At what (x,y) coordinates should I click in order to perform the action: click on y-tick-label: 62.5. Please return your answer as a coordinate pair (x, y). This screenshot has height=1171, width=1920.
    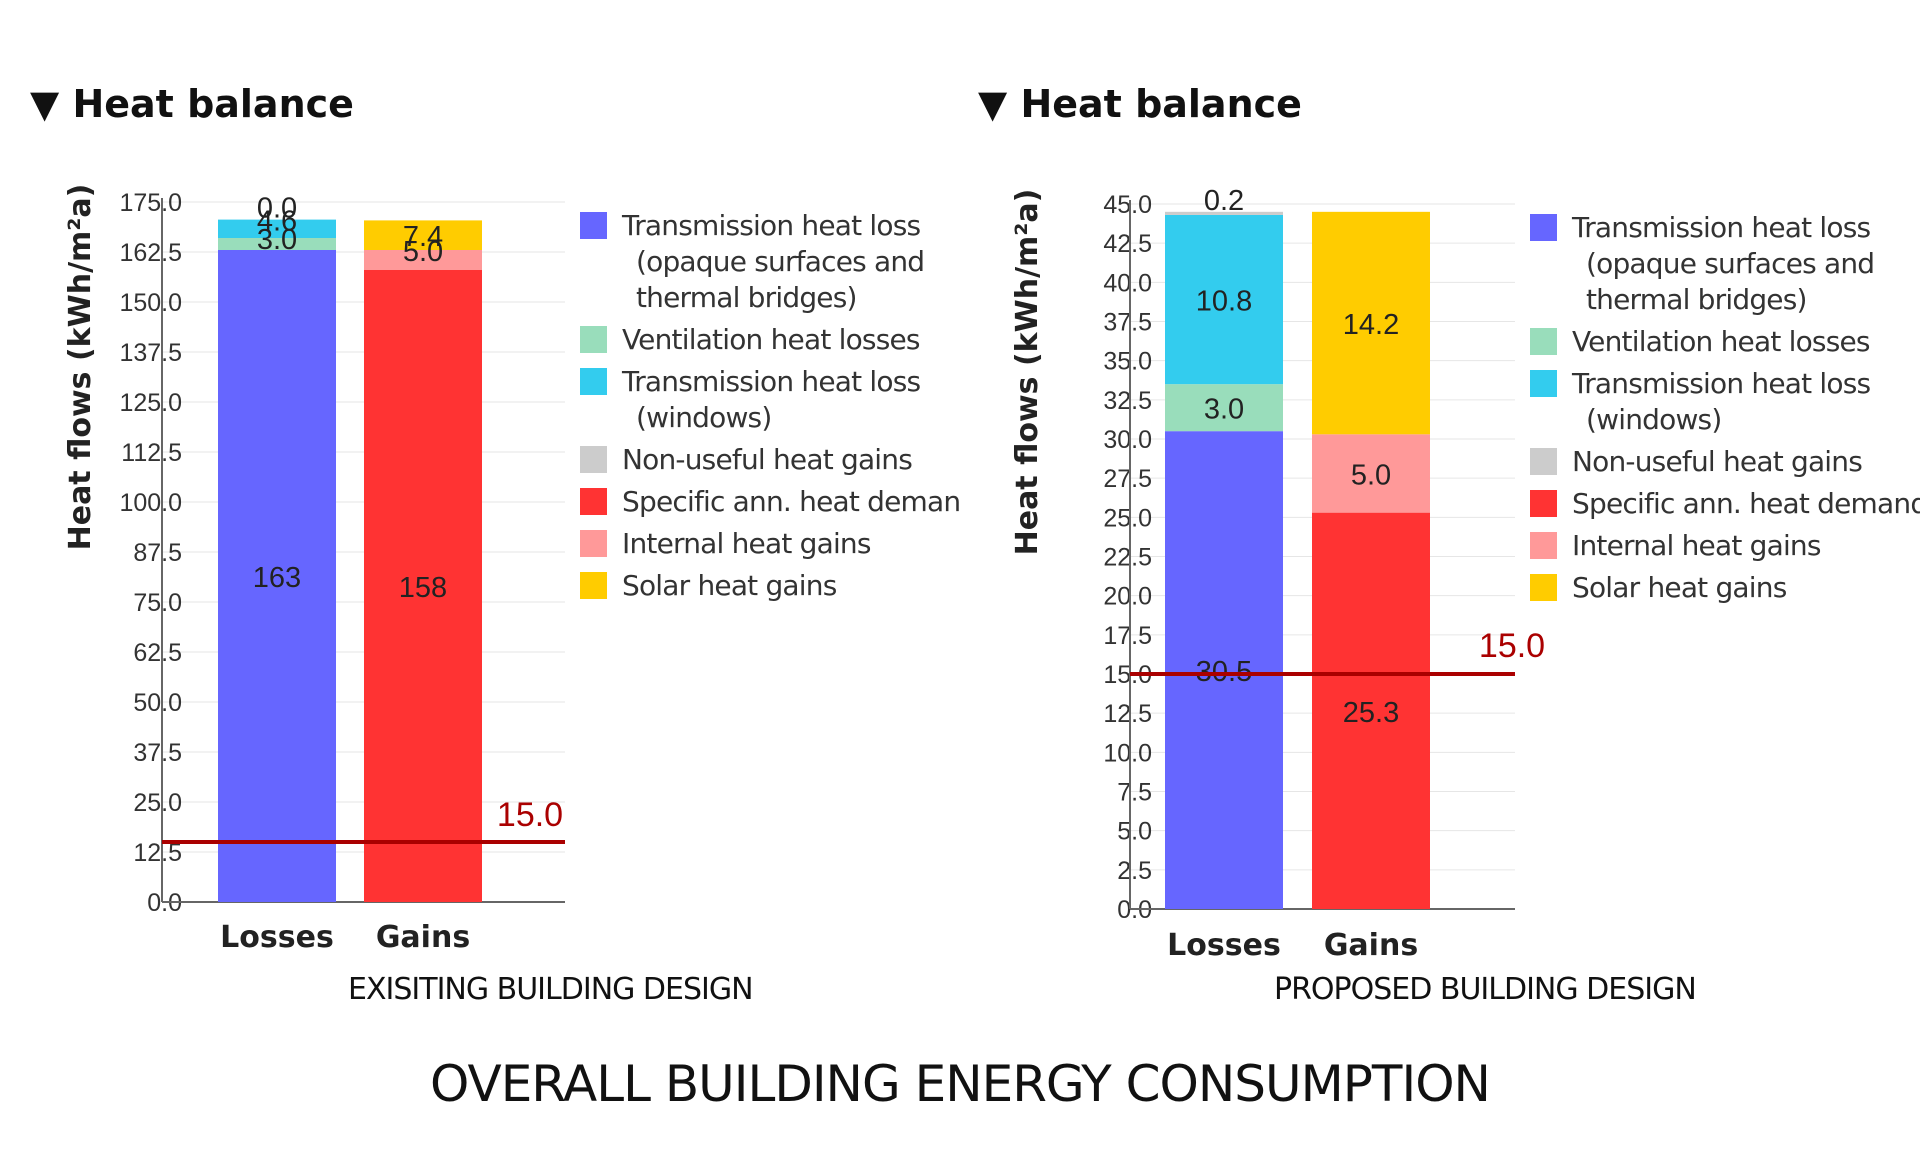
    Looking at the image, I should click on (157, 653).